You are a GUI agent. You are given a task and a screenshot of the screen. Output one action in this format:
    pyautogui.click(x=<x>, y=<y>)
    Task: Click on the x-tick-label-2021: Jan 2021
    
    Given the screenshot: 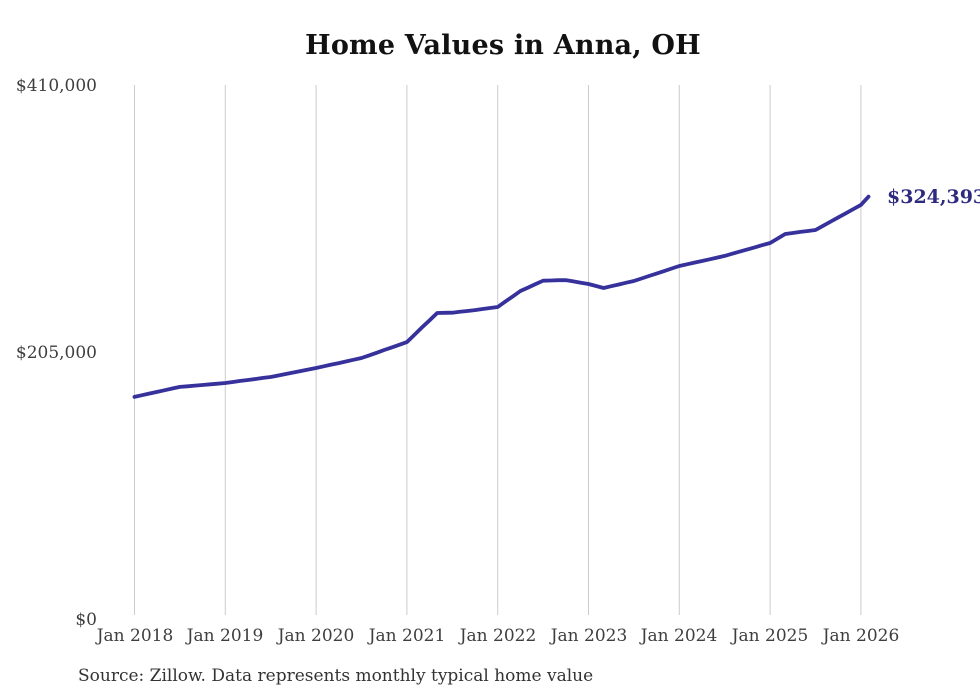 What is the action you would take?
    pyautogui.click(x=407, y=636)
    